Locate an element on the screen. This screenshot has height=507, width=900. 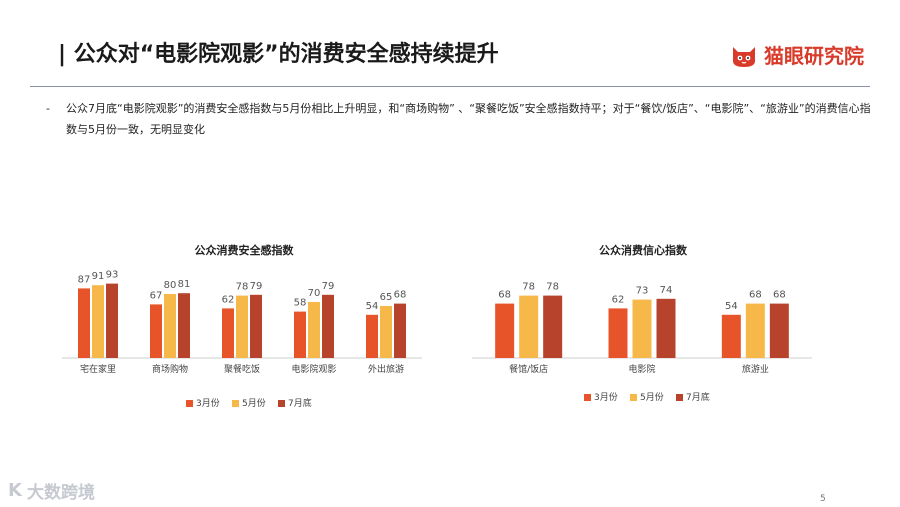
data-label: 58 is located at coordinates (300, 303).